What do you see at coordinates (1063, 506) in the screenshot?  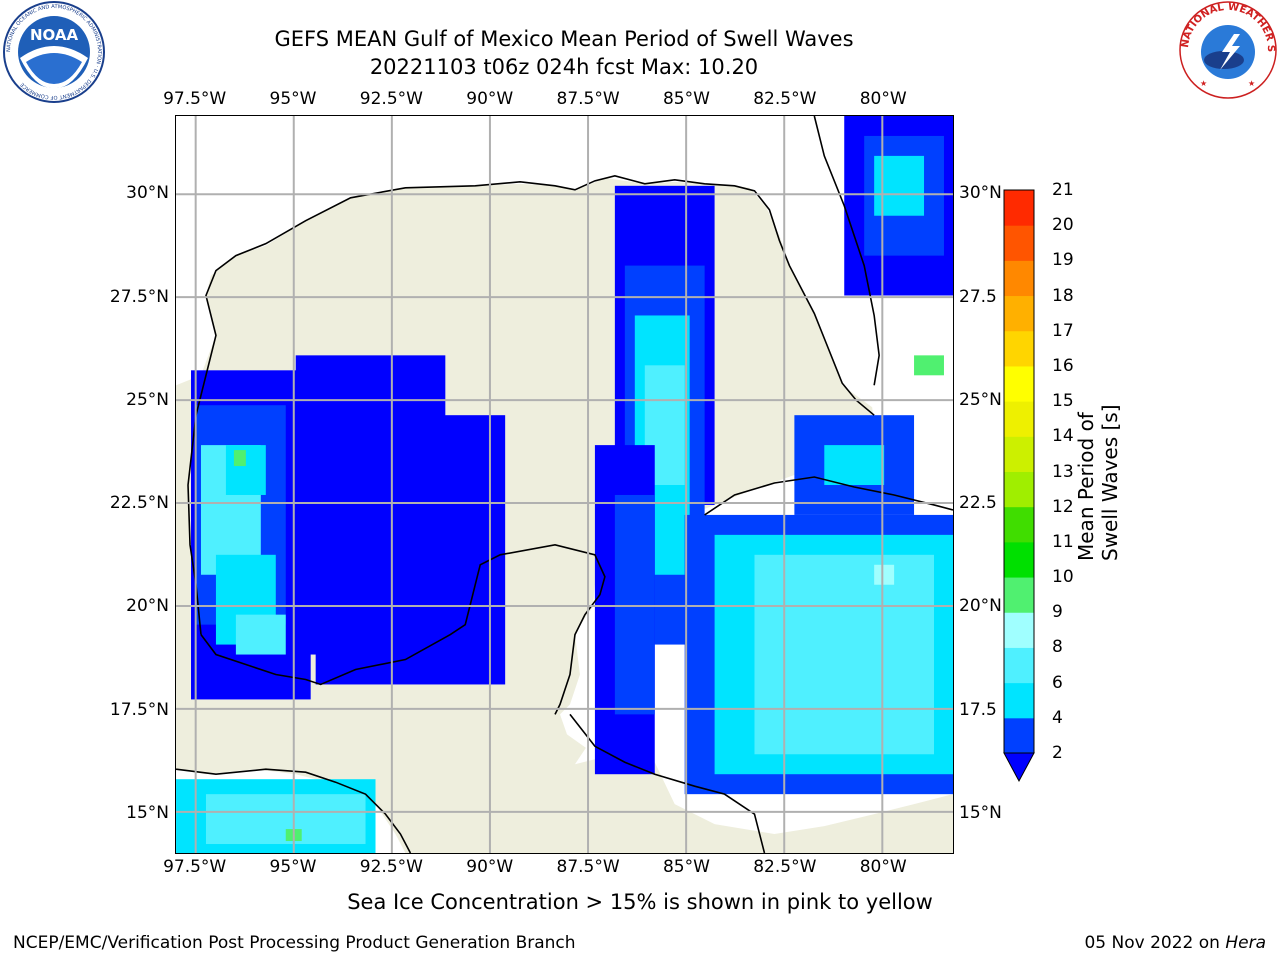 I see `colorbar-tick-label: 12` at bounding box center [1063, 506].